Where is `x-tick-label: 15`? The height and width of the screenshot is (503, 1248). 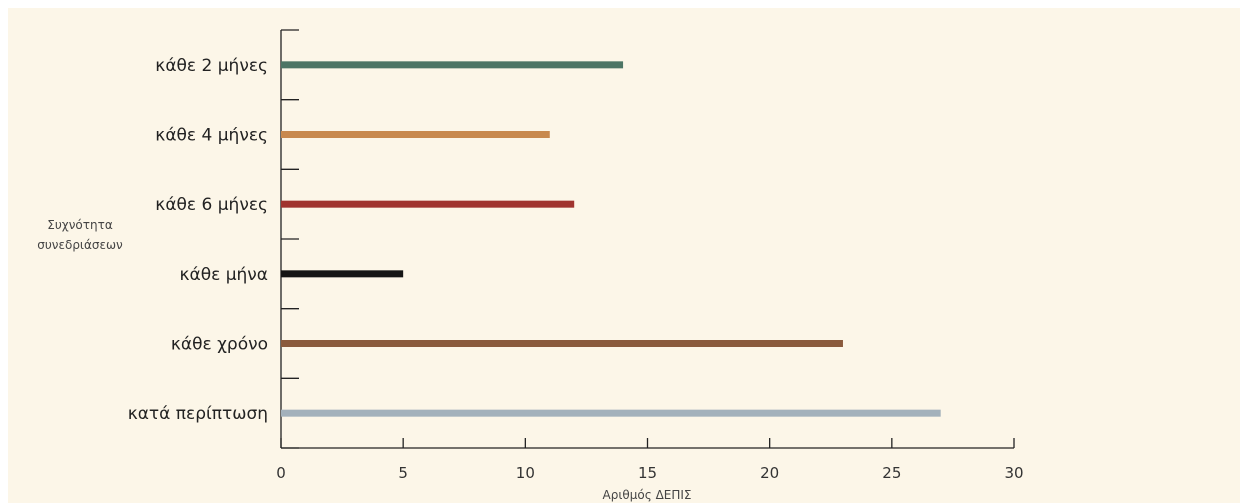
x-tick-label: 15 is located at coordinates (647, 473).